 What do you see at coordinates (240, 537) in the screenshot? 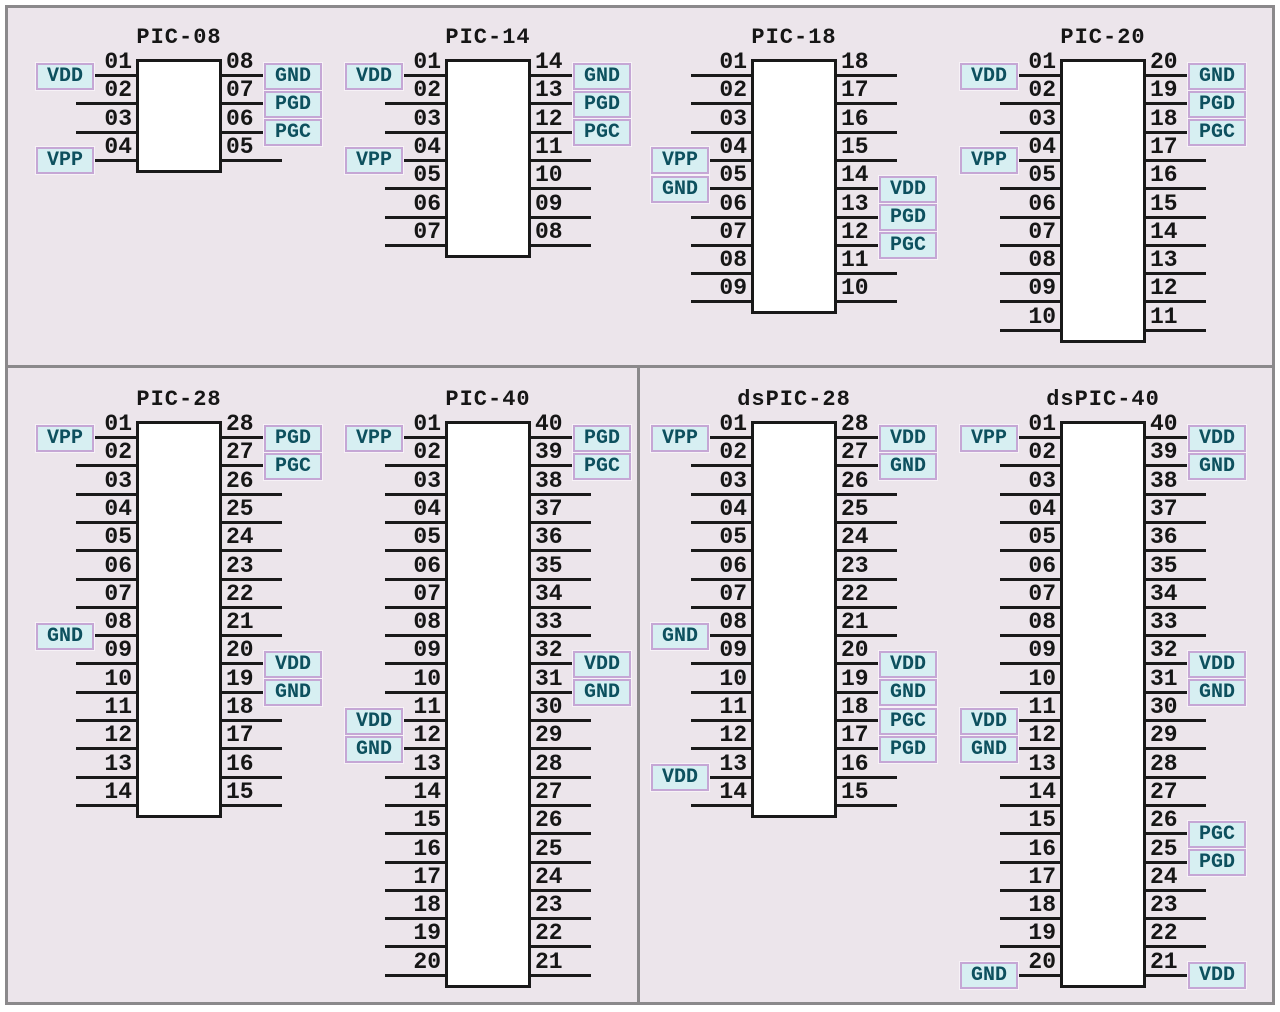
I see `pin-number: 24` at bounding box center [240, 537].